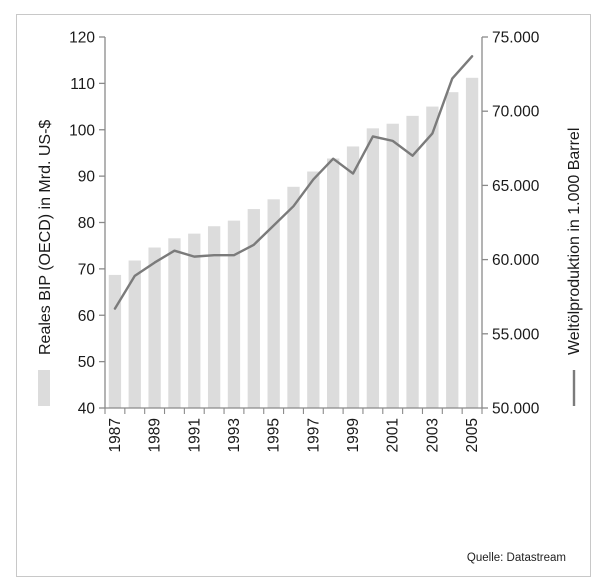 The height and width of the screenshot is (579, 600). What do you see at coordinates (87, 177) in the screenshot?
I see `left-tick-label-90: 90` at bounding box center [87, 177].